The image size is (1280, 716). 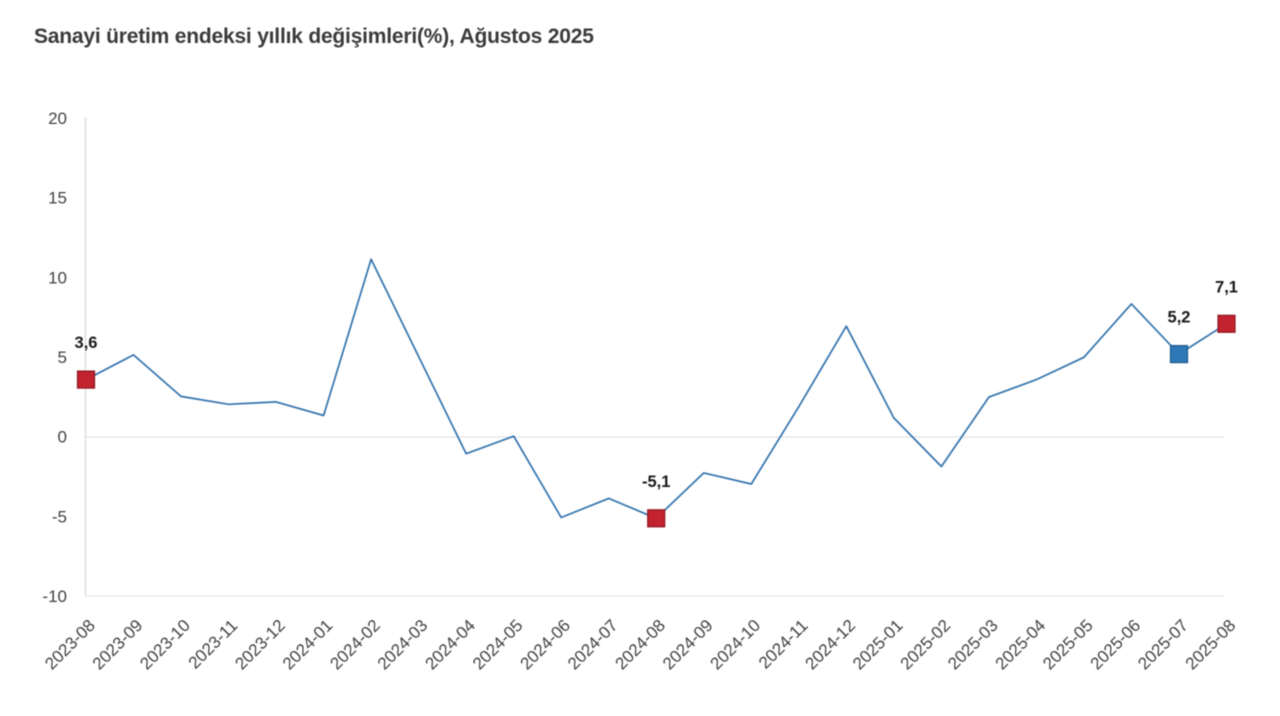 What do you see at coordinates (59, 516) in the screenshot?
I see `svg-text: -5` at bounding box center [59, 516].